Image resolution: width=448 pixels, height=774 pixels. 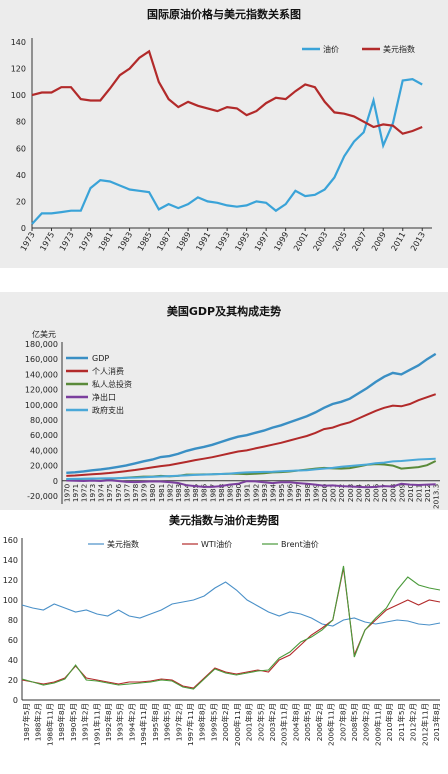 What do you see at coordinates (401, 722) in the screenshot?
I see `x-tick-label: 2011年5月` at bounding box center [401, 722].